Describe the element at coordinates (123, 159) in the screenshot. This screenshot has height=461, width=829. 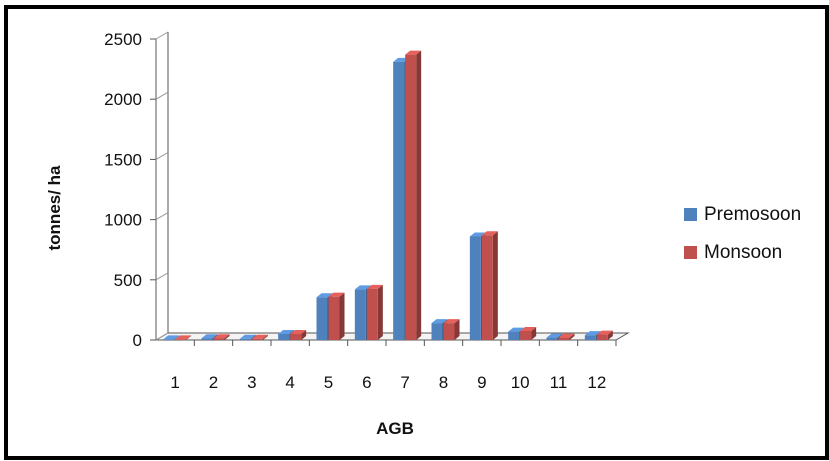
I see `y-tick-label: 1500` at that location.